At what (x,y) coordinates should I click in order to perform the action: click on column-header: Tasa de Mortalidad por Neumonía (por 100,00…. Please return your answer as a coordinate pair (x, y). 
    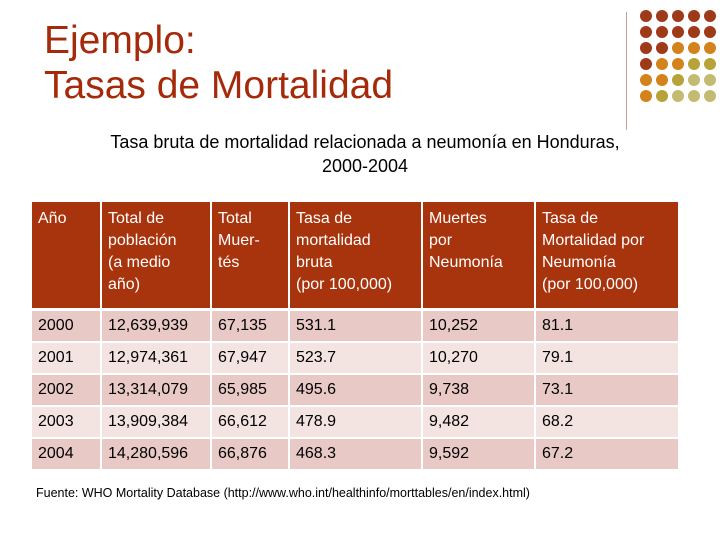
    Looking at the image, I should click on (607, 256).